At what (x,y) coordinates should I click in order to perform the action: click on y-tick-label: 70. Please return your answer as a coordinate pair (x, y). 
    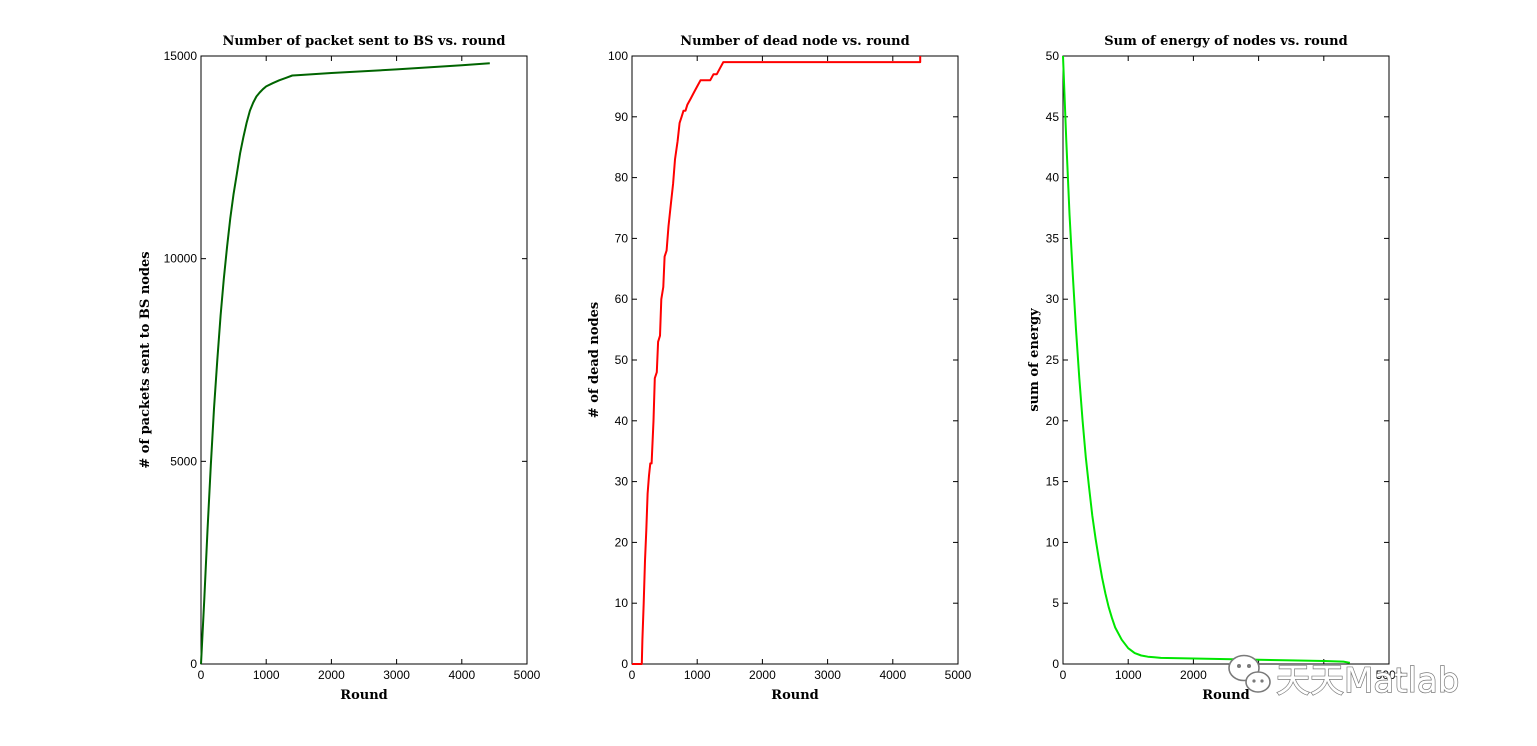
    Looking at the image, I should click on (622, 238).